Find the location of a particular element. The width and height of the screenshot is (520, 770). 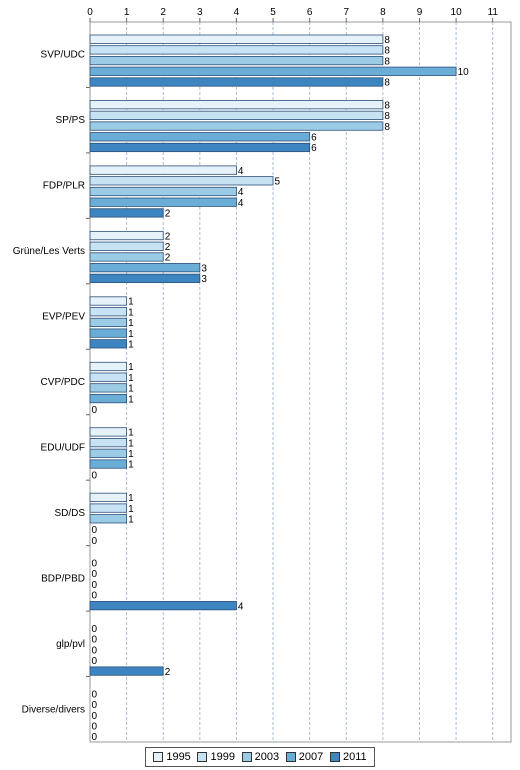

x-tick-label: 7 is located at coordinates (346, 12).